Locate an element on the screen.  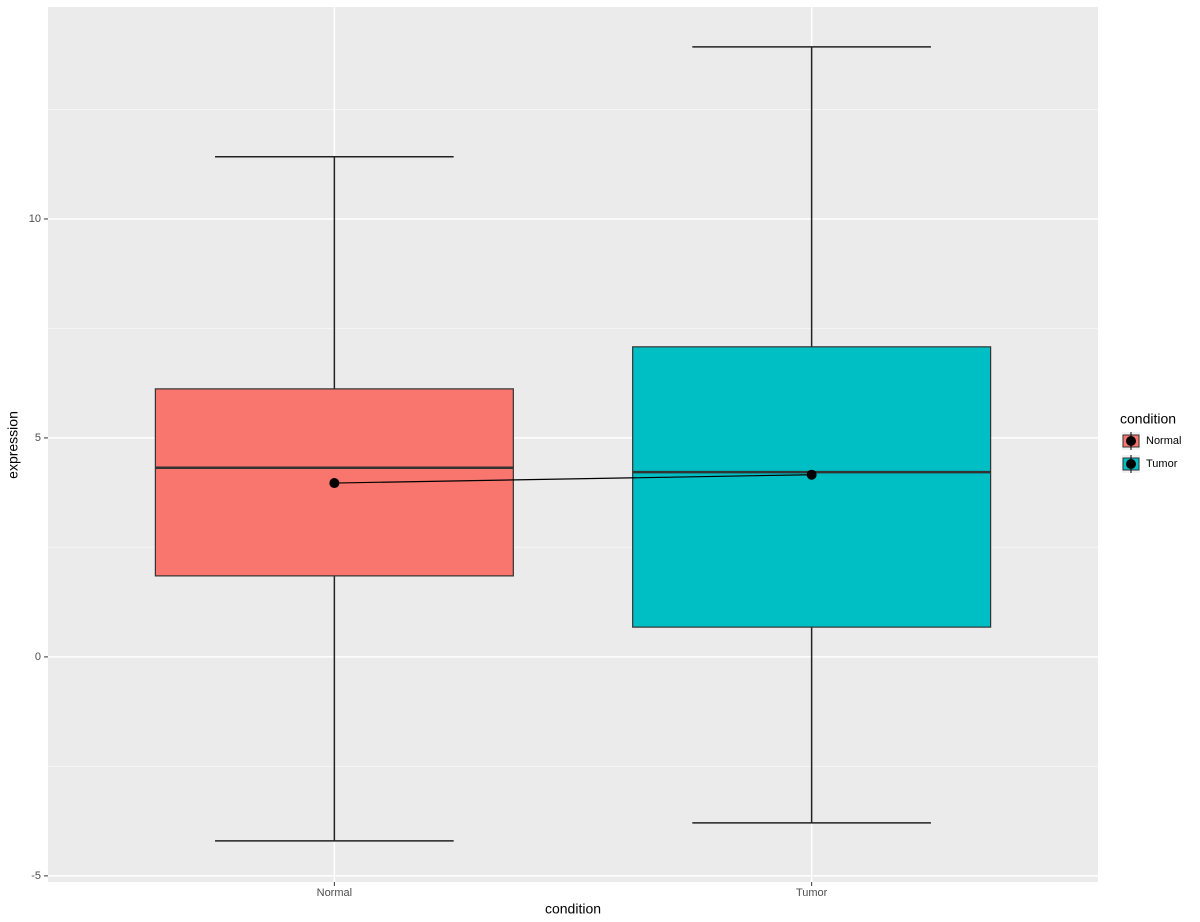
legend-title: condition is located at coordinates (1148, 419).